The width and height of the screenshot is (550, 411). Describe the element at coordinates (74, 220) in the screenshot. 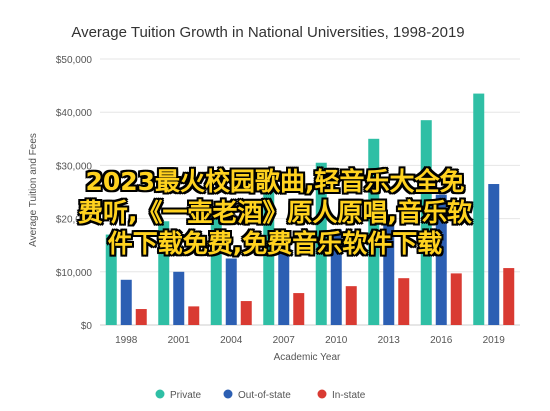

I see `y-tick-label: $20,000` at that location.